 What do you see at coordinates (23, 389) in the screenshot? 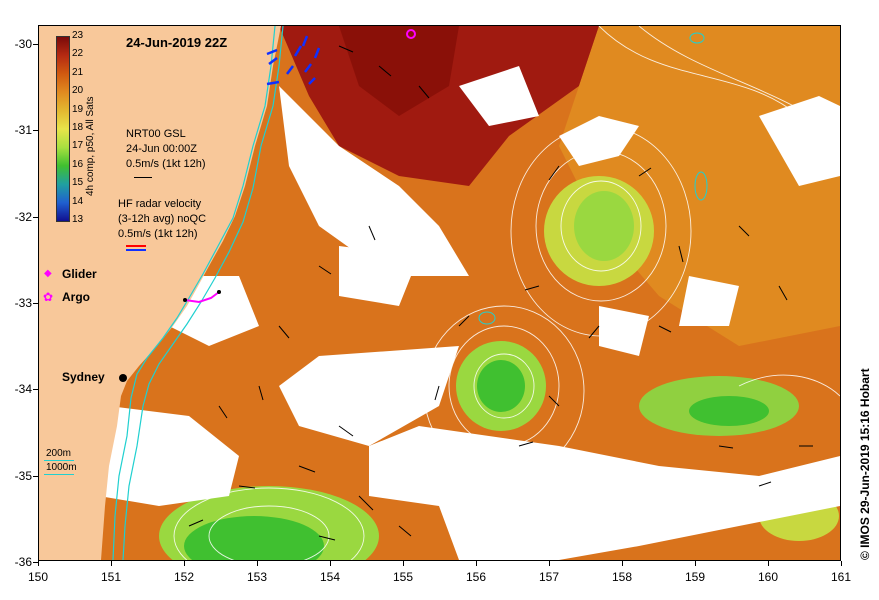
I see `y-tick-label: -34` at bounding box center [23, 389].